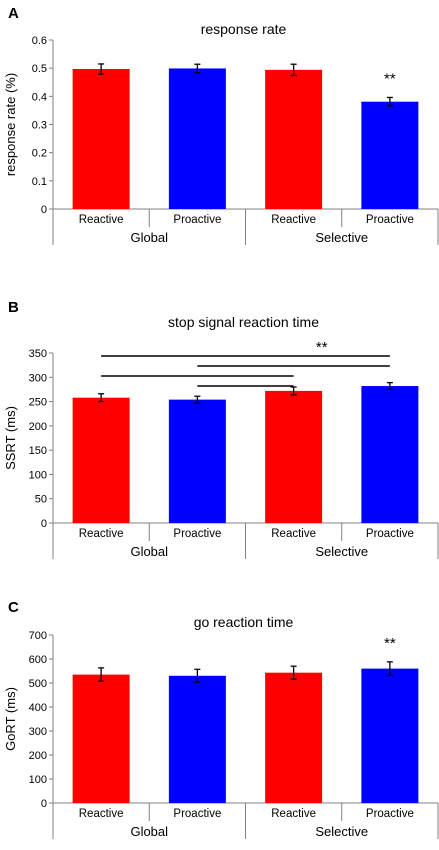  Describe the element at coordinates (244, 622) in the screenshot. I see `chart-title: go reaction time` at that location.